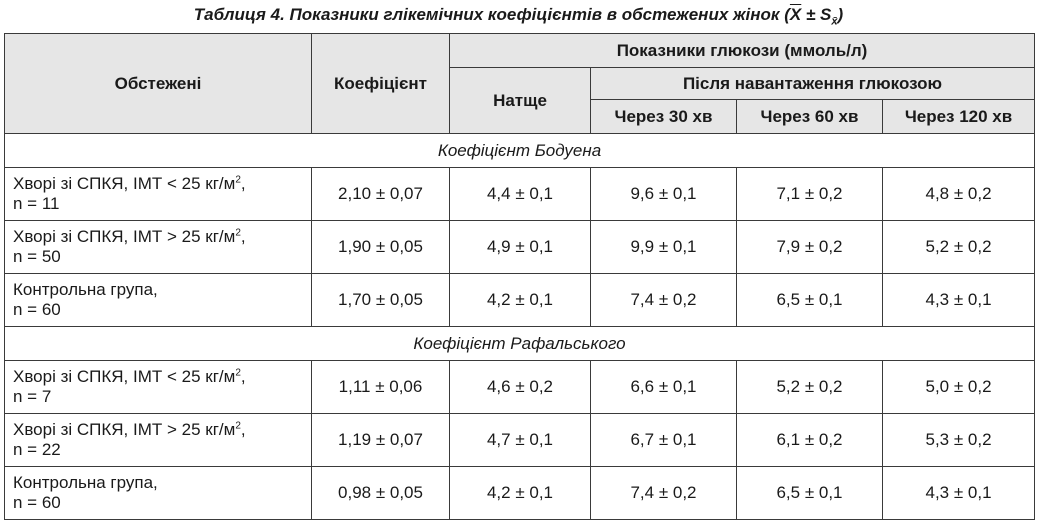 The width and height of the screenshot is (1037, 532). I want to click on group-size: n = 7, so click(32, 396).